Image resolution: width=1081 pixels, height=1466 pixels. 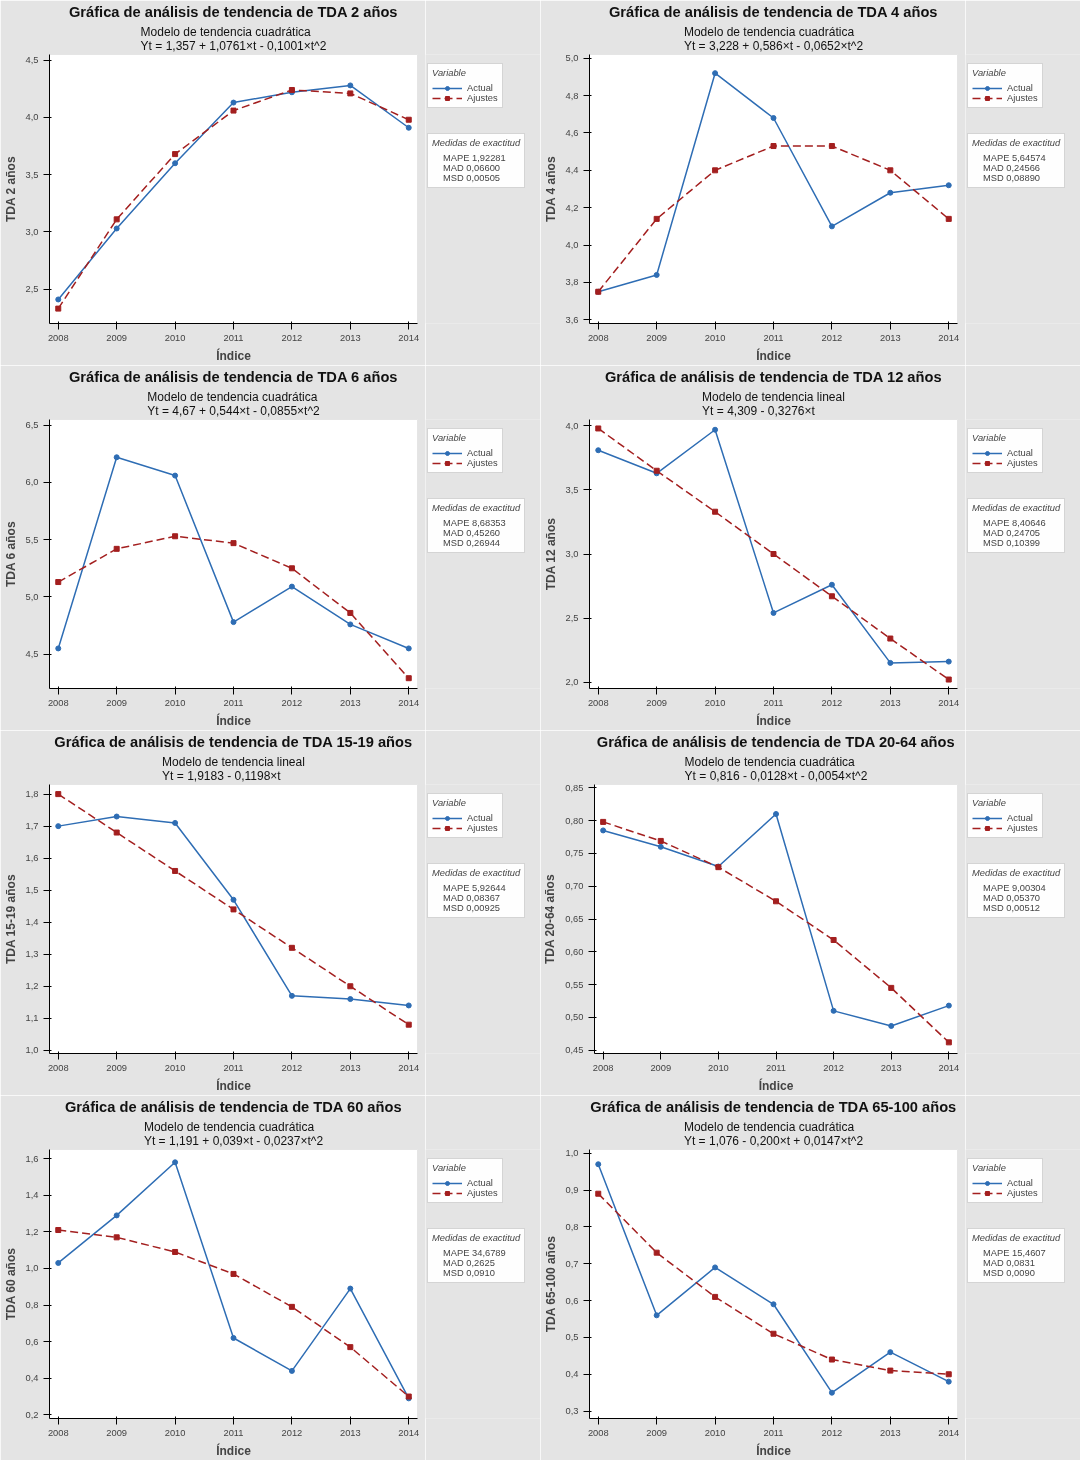 I want to click on y-tick-label: 2,5, so click(x=32, y=289).